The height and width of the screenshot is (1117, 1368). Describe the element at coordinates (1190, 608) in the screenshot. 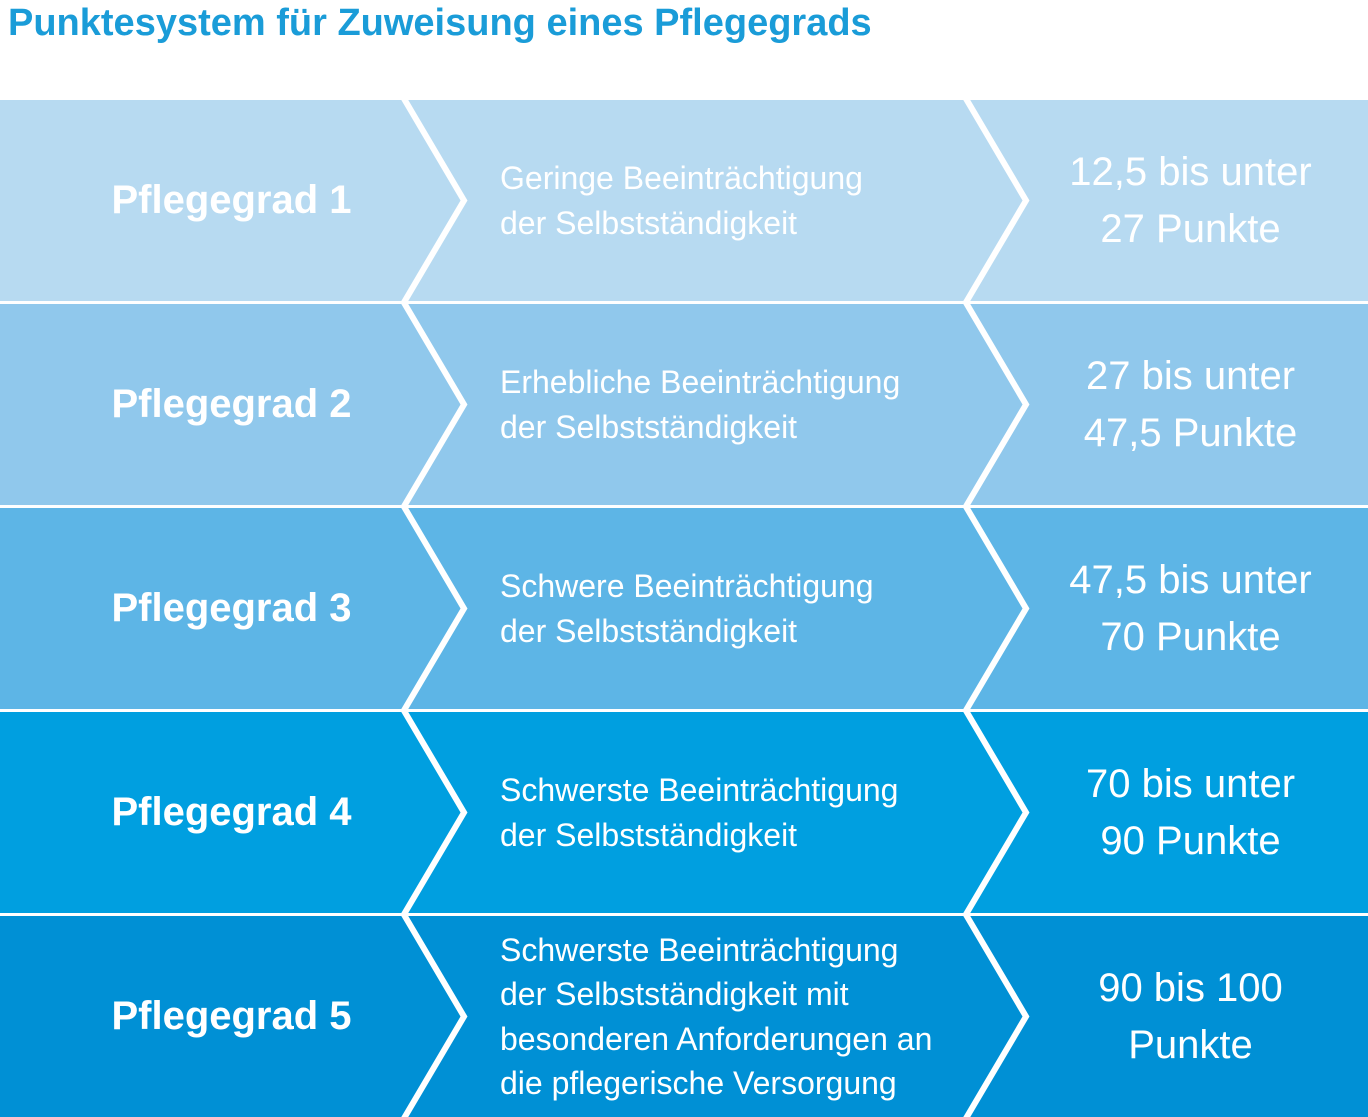

I see `points-range: 47,5 bis unter 70 Punkte` at that location.